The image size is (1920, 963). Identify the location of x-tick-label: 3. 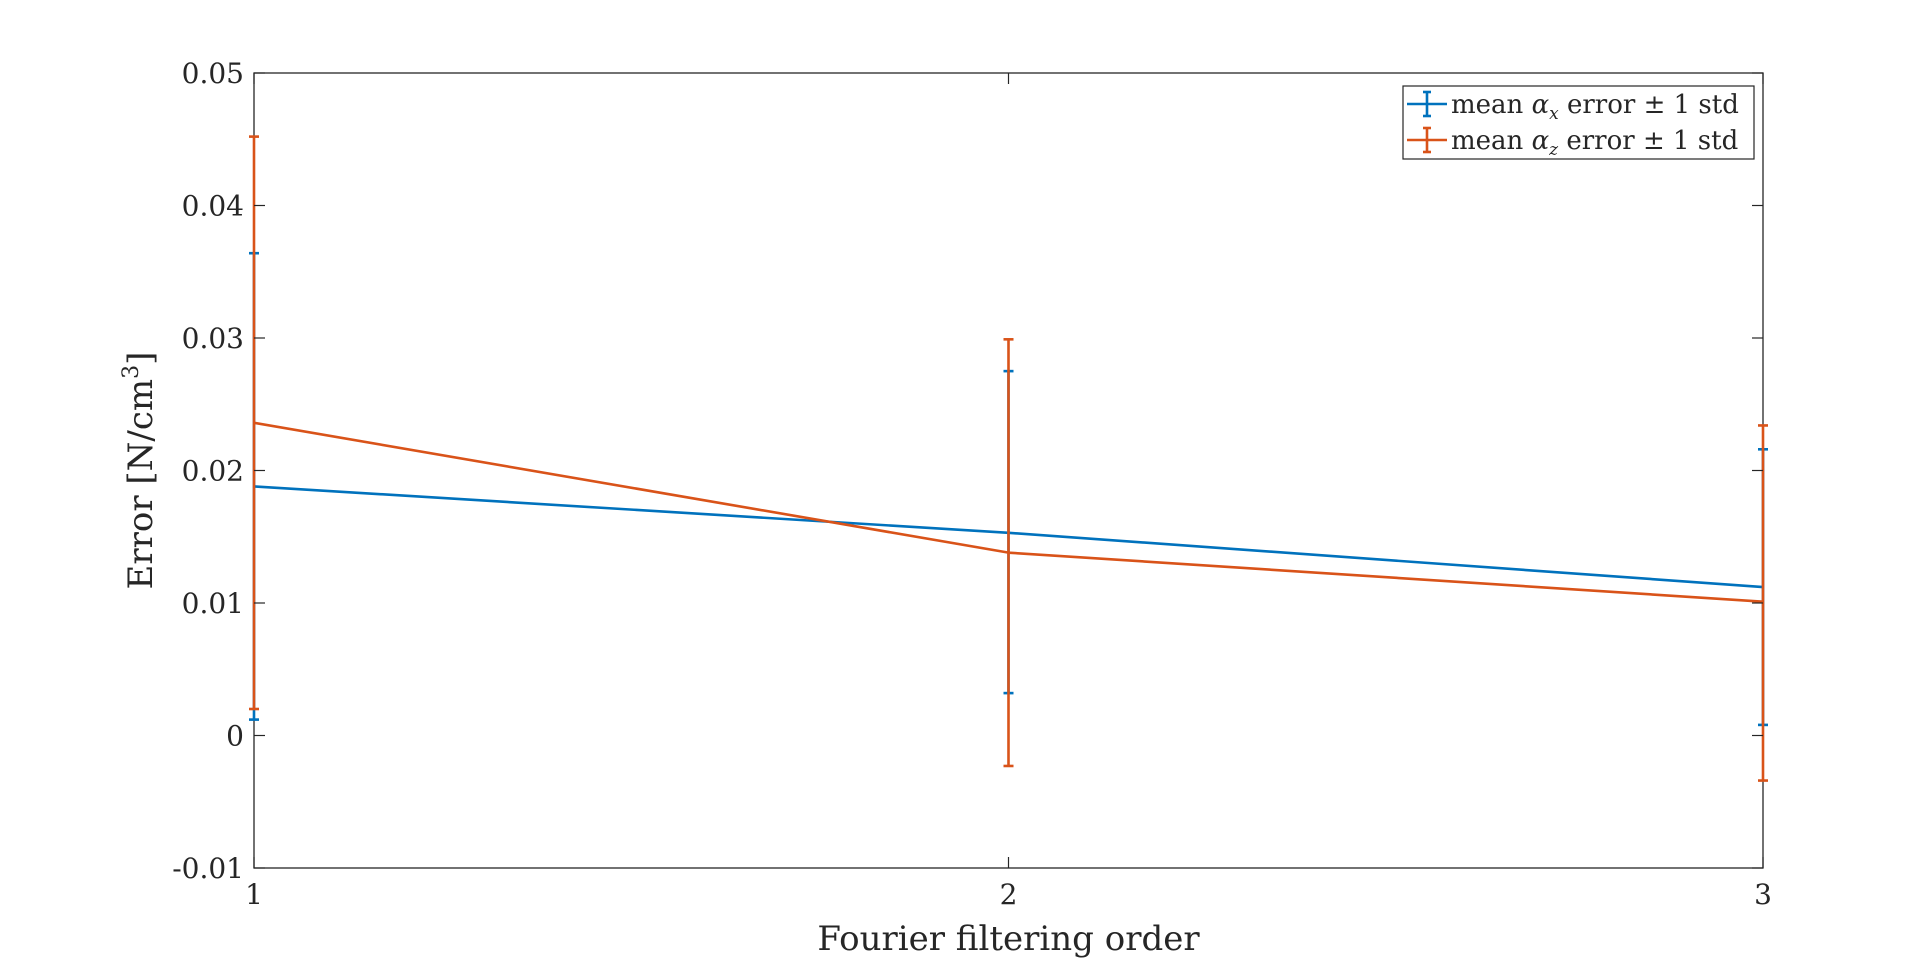
(1763, 894).